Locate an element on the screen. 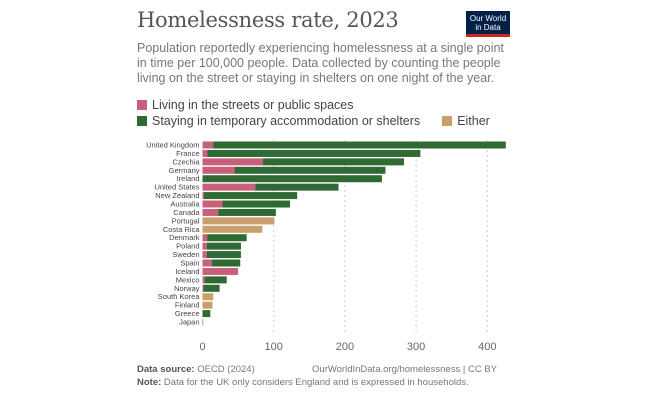  category-label: France is located at coordinates (187, 153).